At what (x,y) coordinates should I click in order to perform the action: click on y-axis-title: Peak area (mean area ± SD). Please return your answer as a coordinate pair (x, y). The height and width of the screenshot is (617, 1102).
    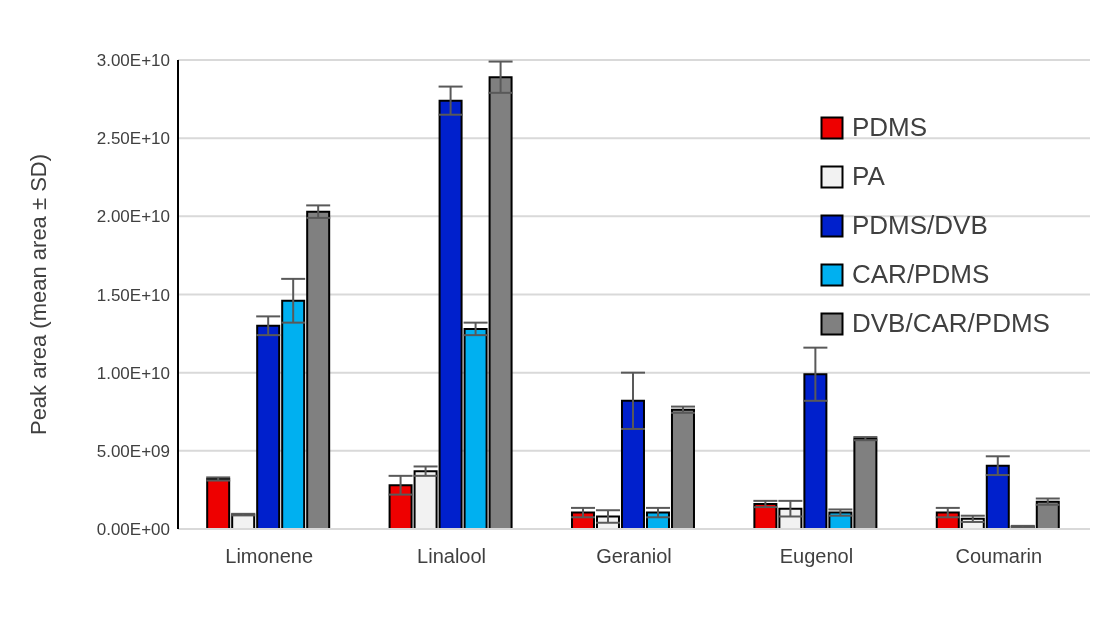
    Looking at the image, I should click on (38, 294).